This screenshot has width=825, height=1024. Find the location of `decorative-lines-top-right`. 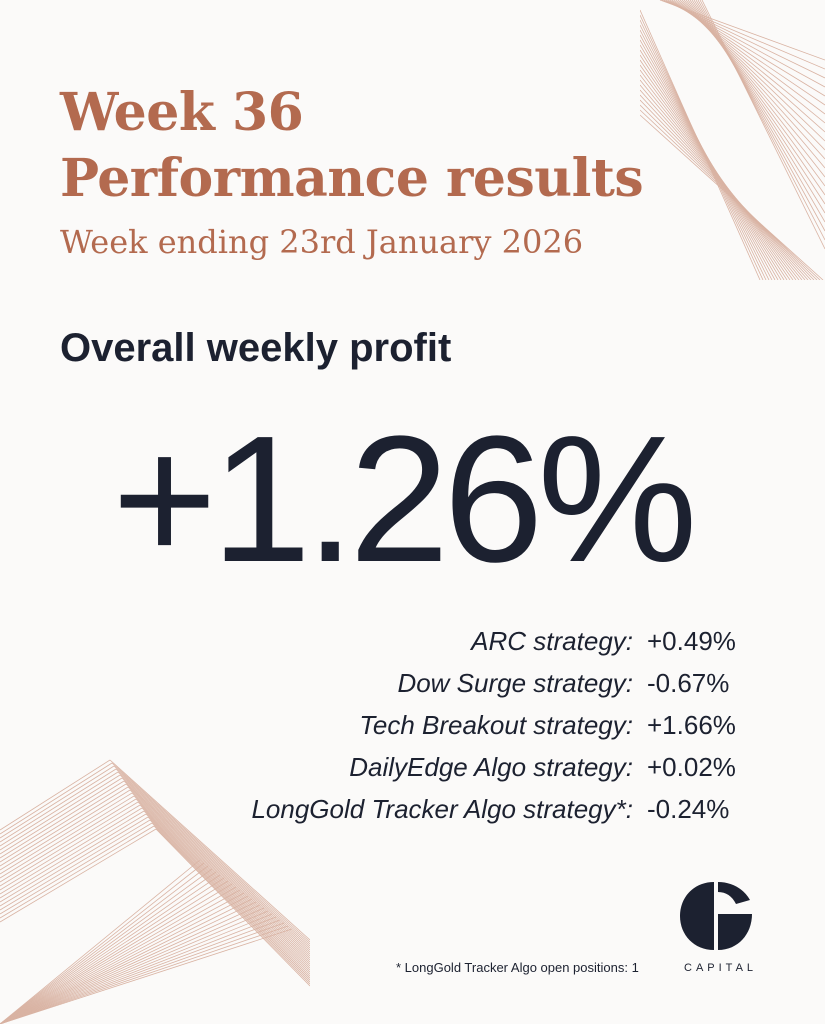

decorative-lines-top-right is located at coordinates (732, 140).